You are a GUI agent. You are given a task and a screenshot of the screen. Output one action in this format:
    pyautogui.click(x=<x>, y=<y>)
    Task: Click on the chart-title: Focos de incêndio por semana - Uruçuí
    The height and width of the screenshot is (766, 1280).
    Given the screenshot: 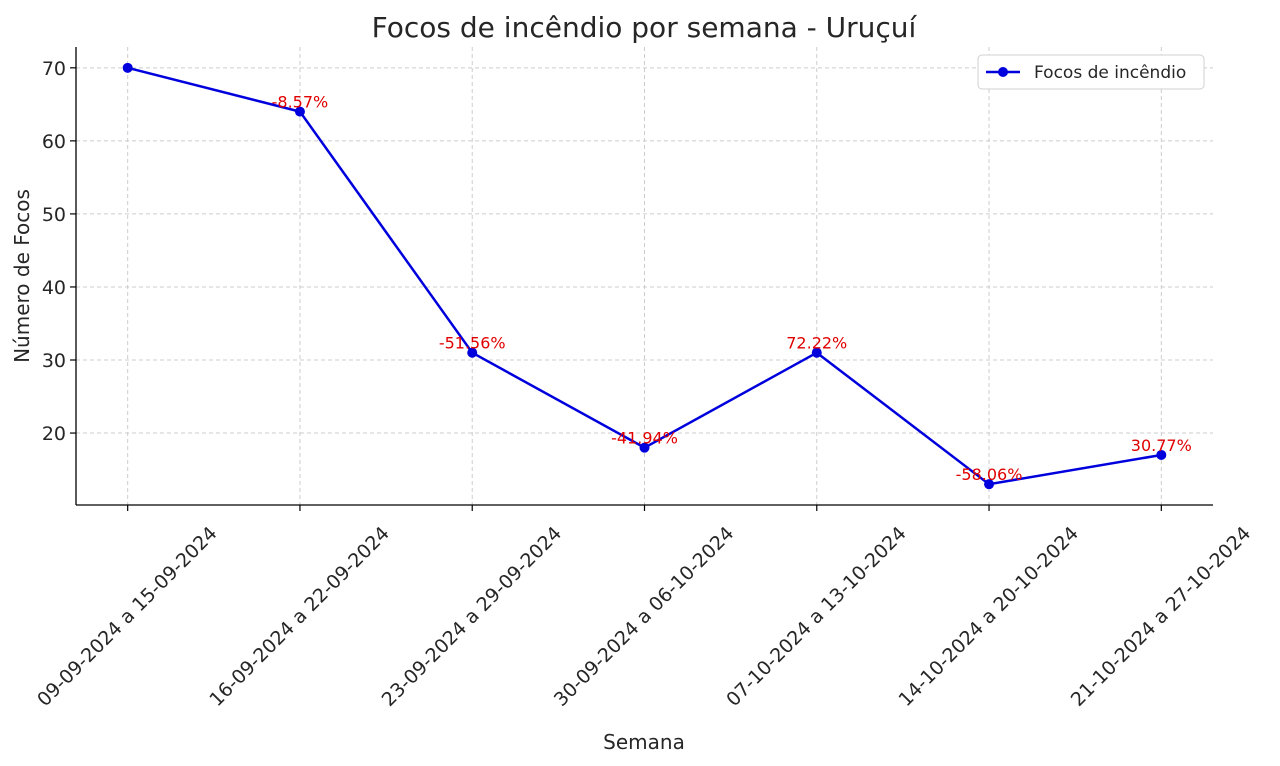 What is the action you would take?
    pyautogui.click(x=645, y=27)
    